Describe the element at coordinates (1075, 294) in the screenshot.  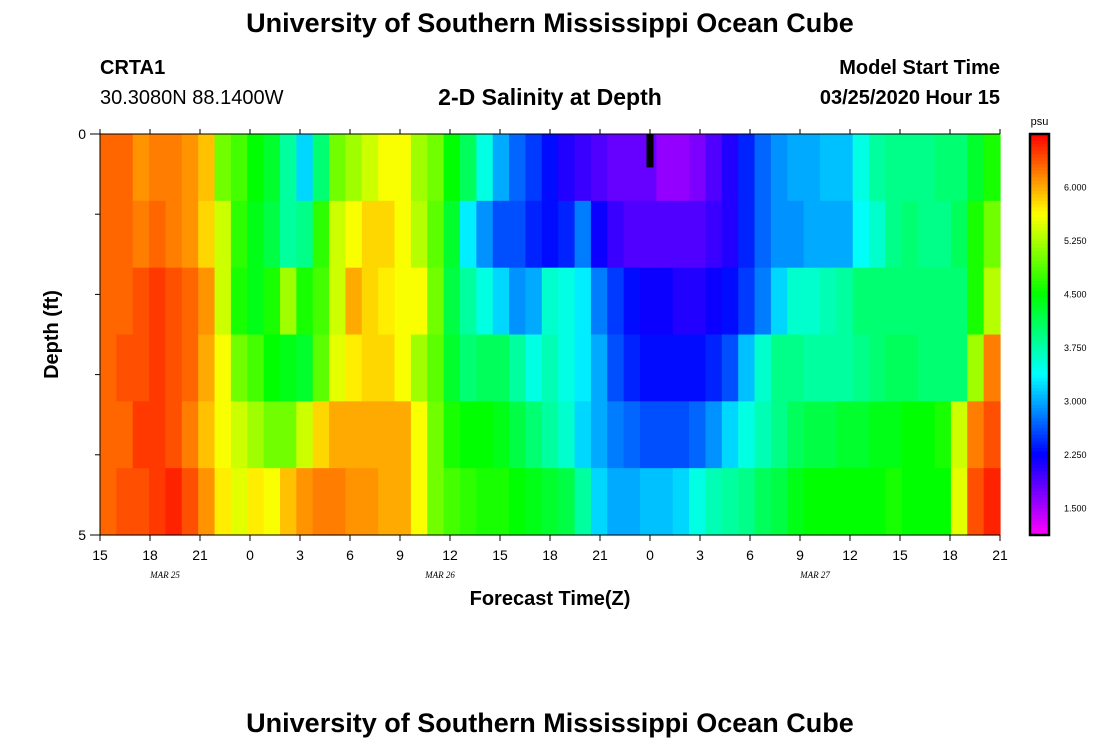
I see `colorbar-tick-label: 4.500` at that location.